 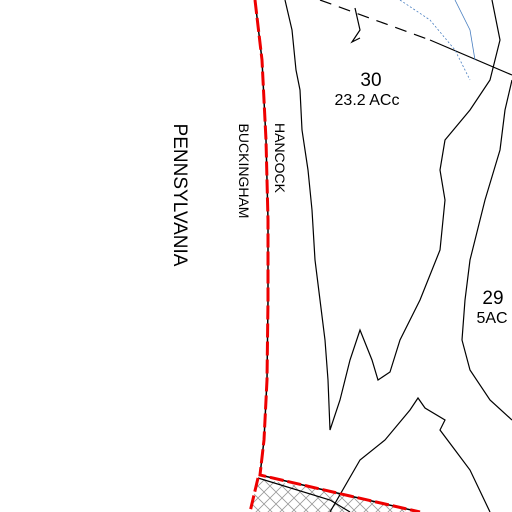 What do you see at coordinates (437, 40) in the screenshot?
I see `streams` at bounding box center [437, 40].